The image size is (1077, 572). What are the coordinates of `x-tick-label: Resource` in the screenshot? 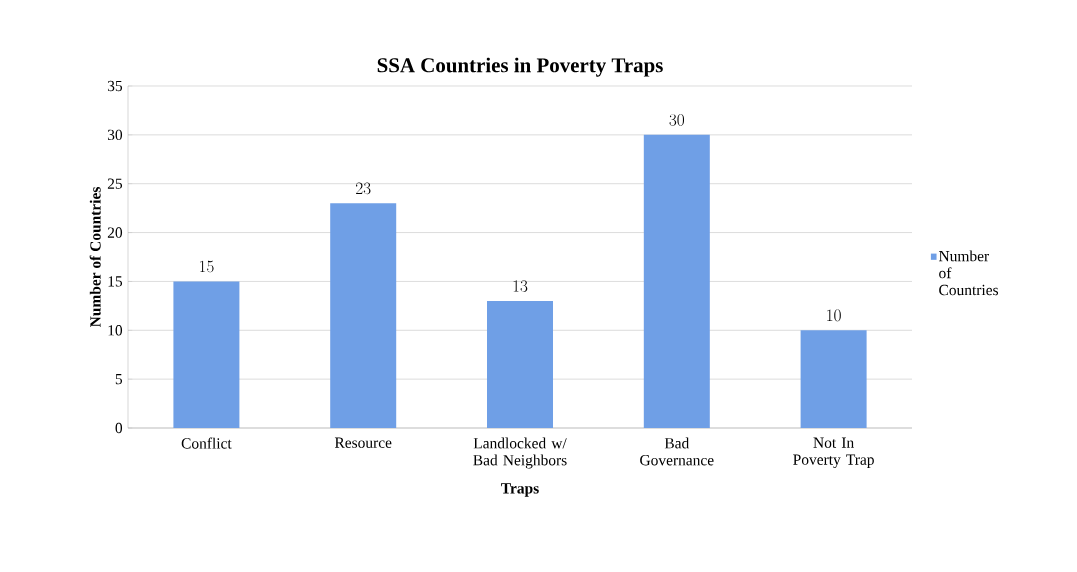 It's located at (363, 442).